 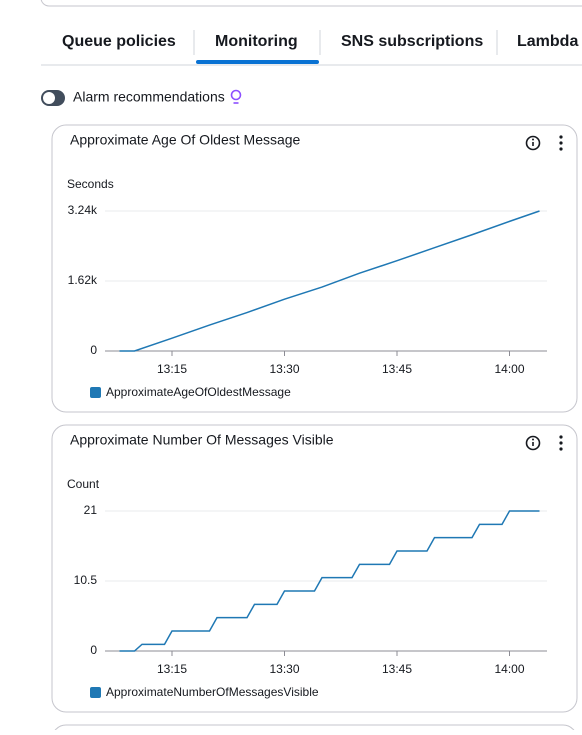 What do you see at coordinates (185, 140) in the screenshot?
I see `chart-title: Approximate Age Of Oldest Message` at bounding box center [185, 140].